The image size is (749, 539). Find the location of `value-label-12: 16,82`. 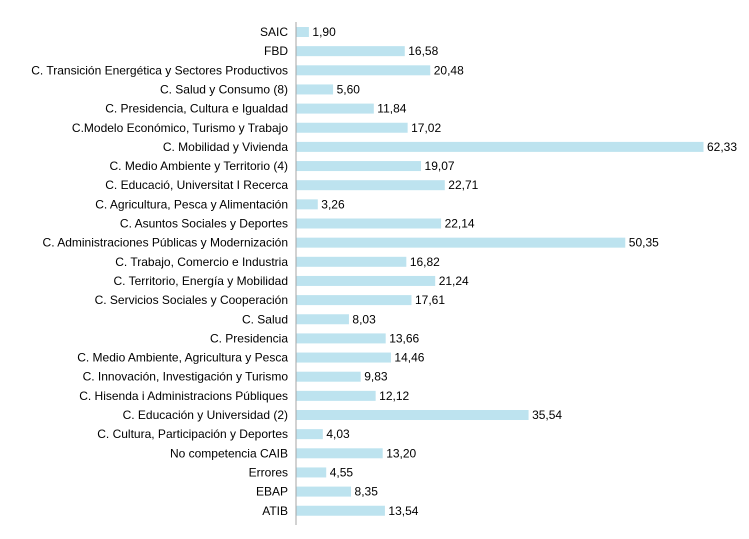

value-label-12: 16,82 is located at coordinates (425, 262).